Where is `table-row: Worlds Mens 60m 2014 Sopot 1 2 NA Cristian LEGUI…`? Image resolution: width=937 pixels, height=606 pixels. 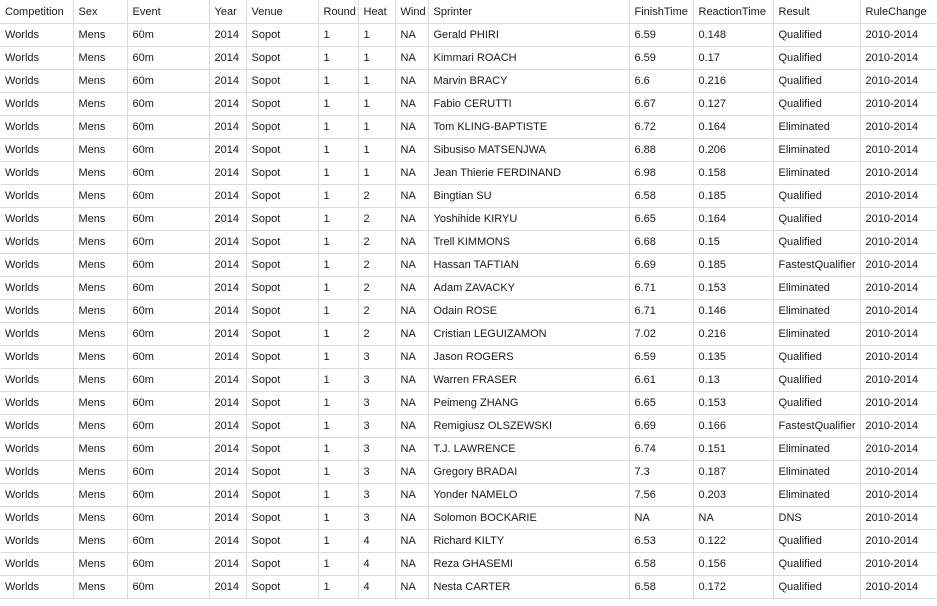 table-row: Worlds Mens 60m 2014 Sopot 1 2 NA Cristian LEGUI… is located at coordinates (468, 334).